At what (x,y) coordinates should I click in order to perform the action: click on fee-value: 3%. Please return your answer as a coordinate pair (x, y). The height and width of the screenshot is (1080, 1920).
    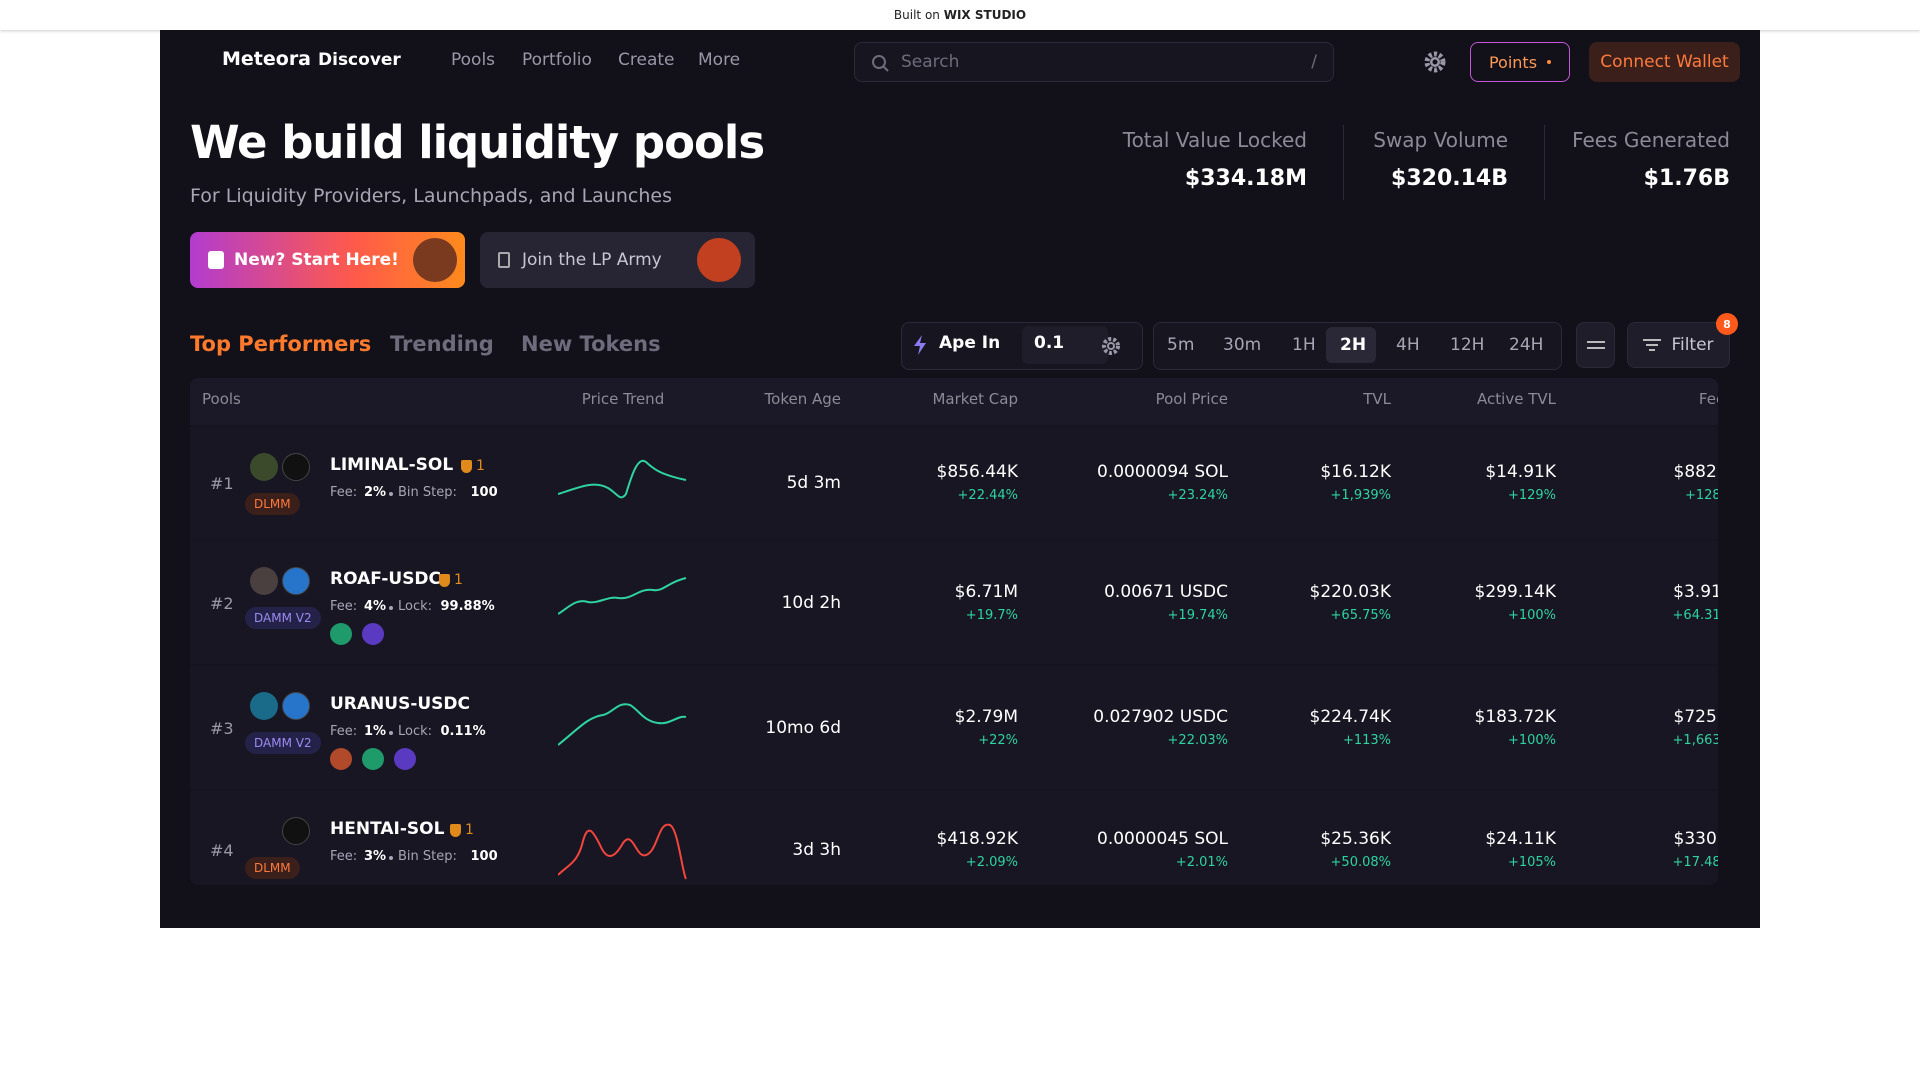
    Looking at the image, I should click on (375, 856).